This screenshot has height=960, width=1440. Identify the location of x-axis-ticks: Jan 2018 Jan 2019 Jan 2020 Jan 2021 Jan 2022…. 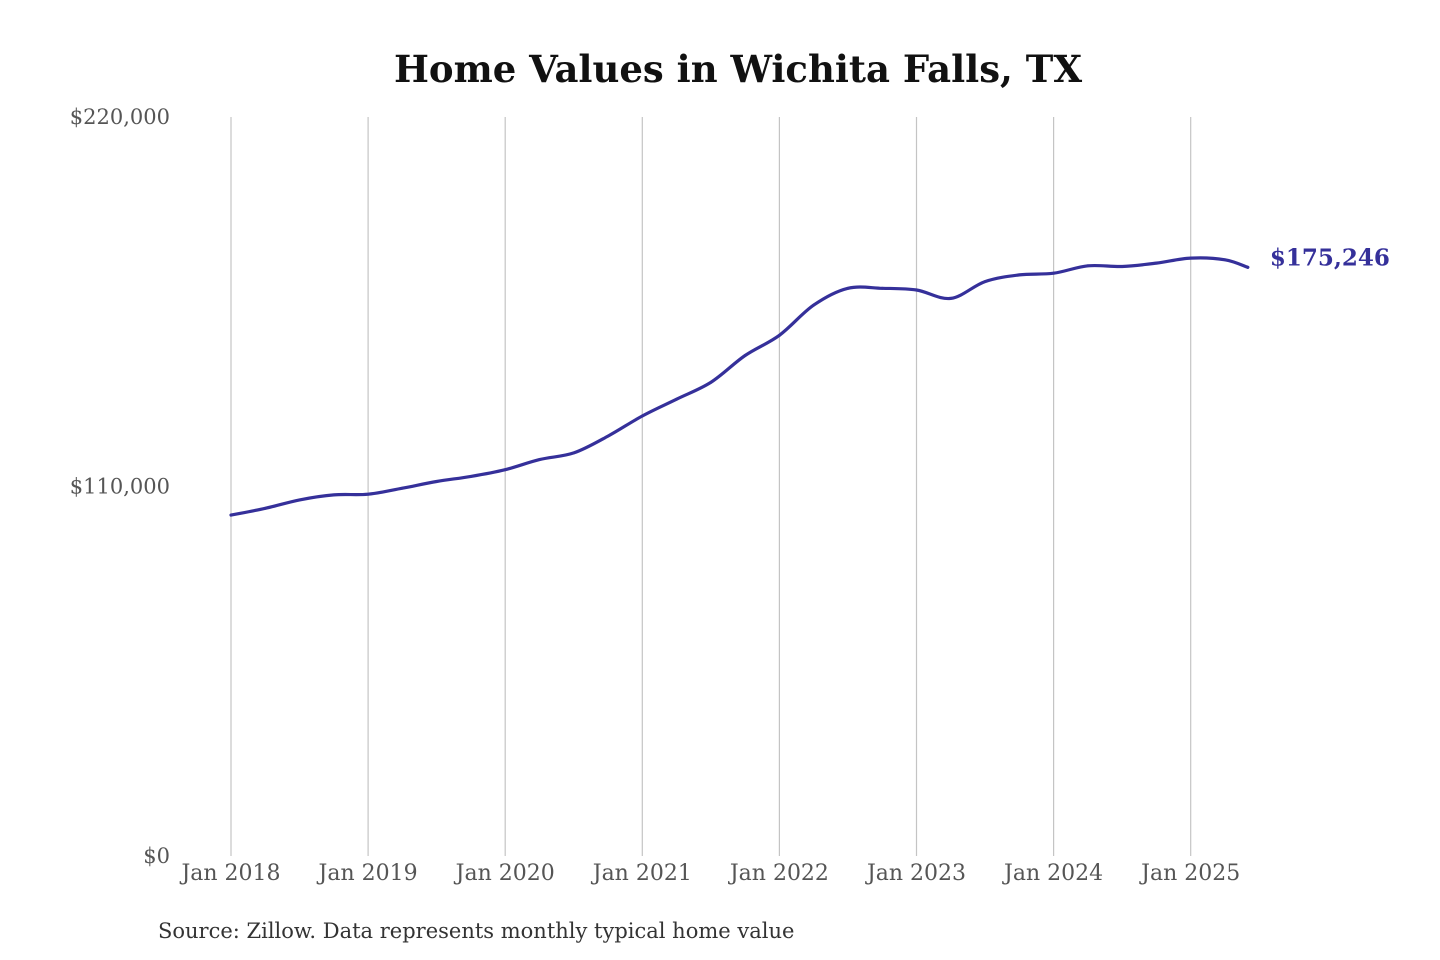
(709, 873).